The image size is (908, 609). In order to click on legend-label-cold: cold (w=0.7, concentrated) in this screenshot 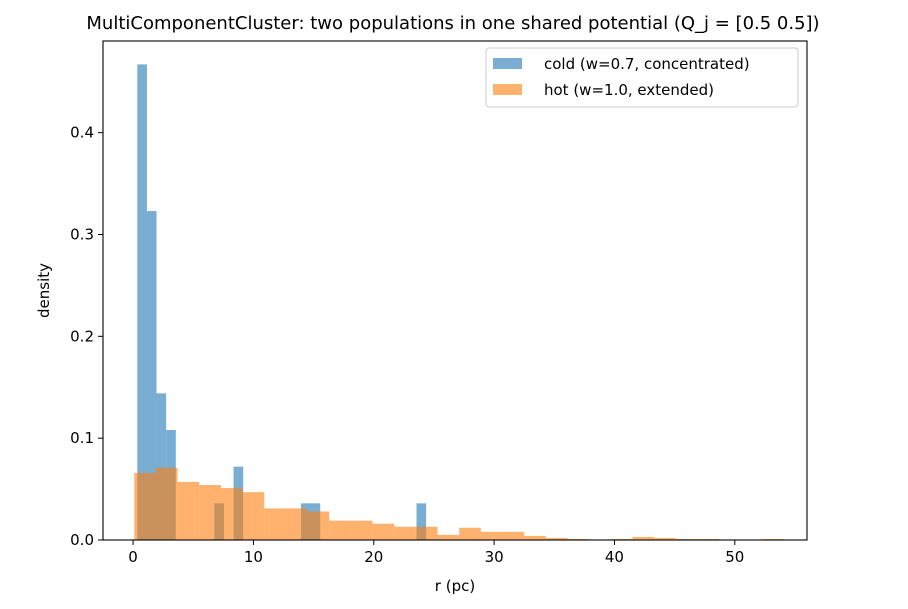, I will do `click(647, 64)`.